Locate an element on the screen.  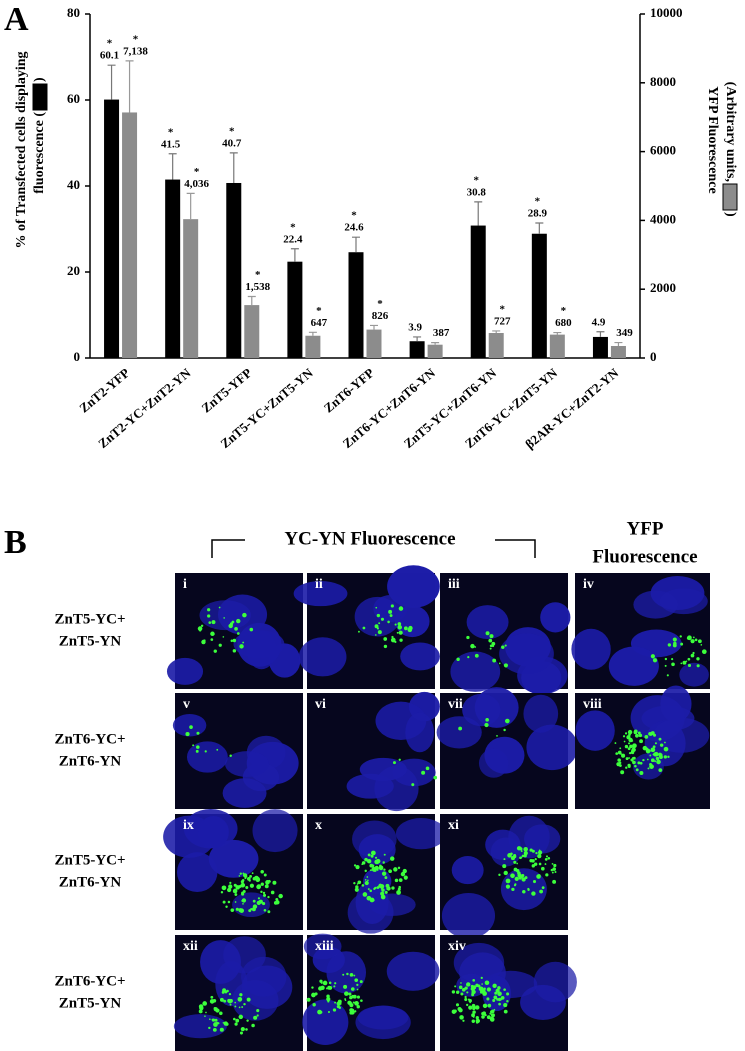
value-label: 727 is located at coordinates (502, 321).